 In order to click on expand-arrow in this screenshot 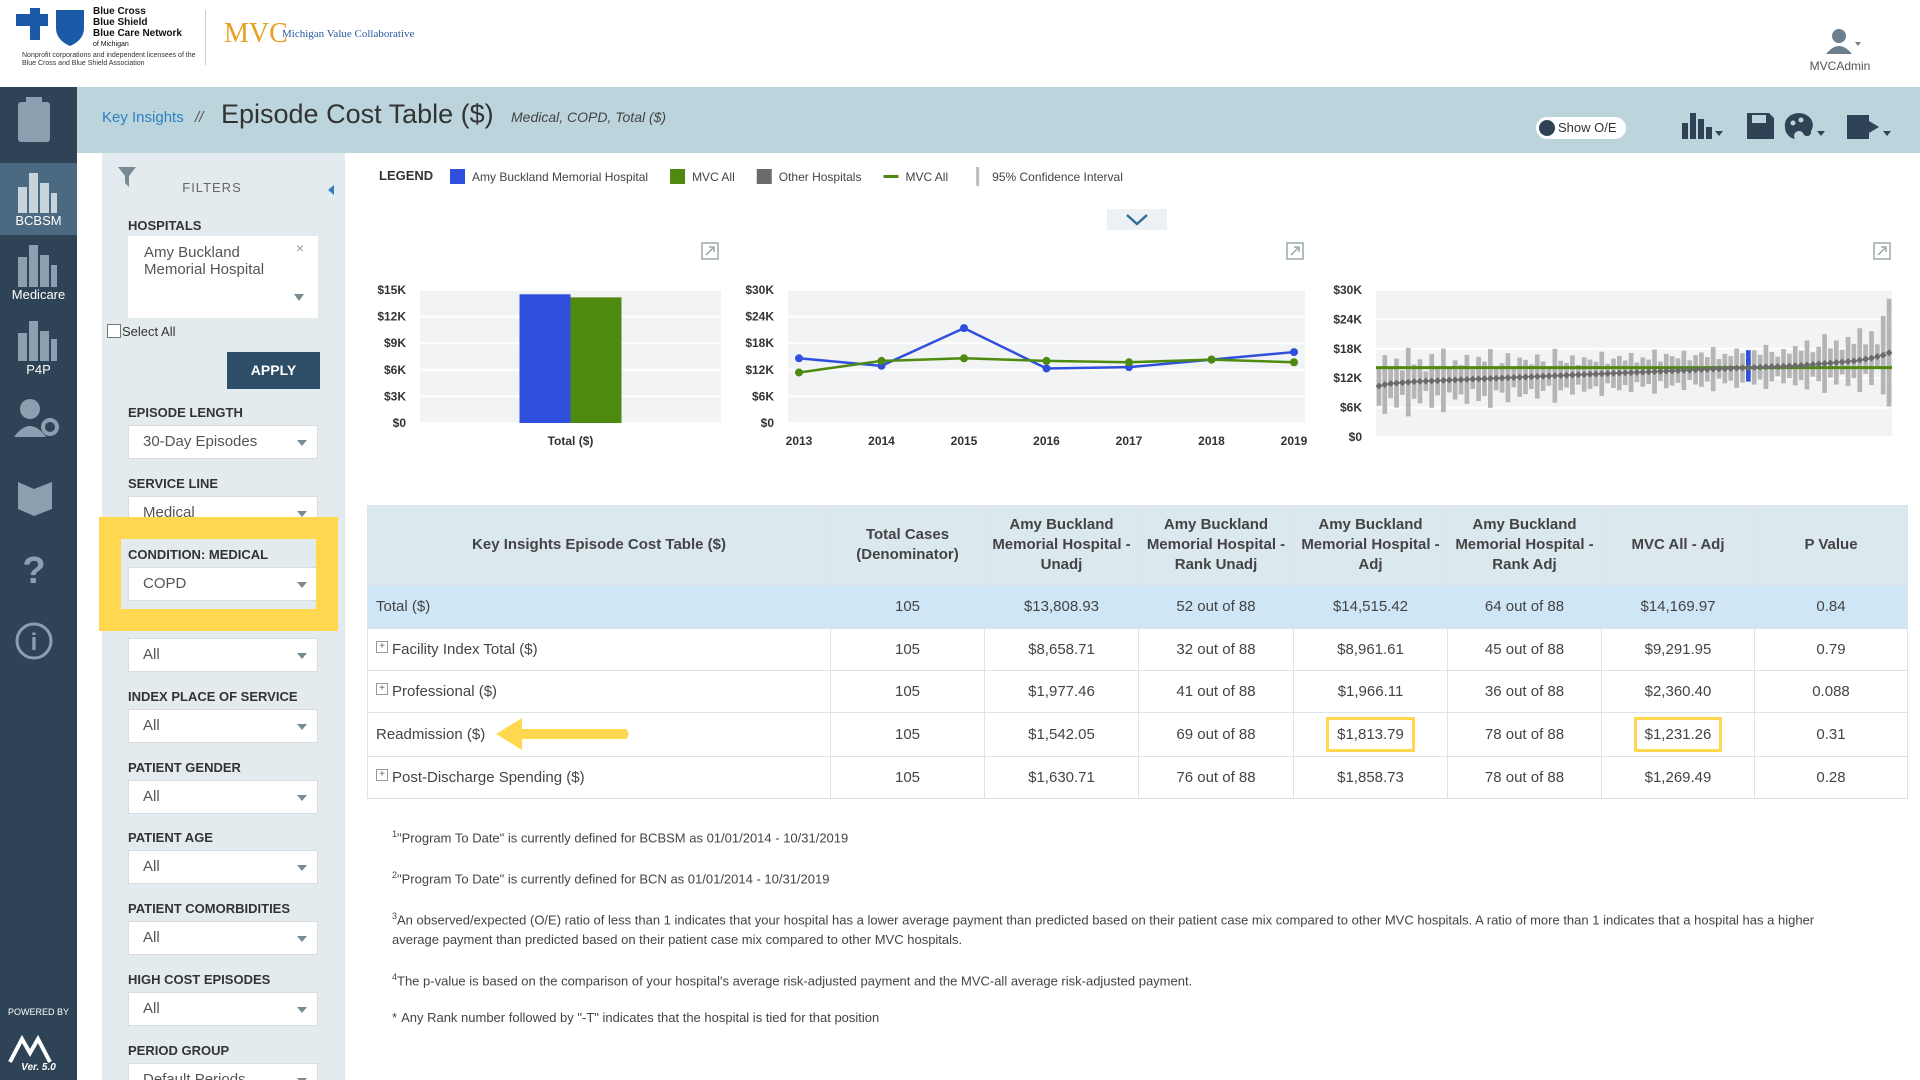, I will do `click(1882, 251)`.